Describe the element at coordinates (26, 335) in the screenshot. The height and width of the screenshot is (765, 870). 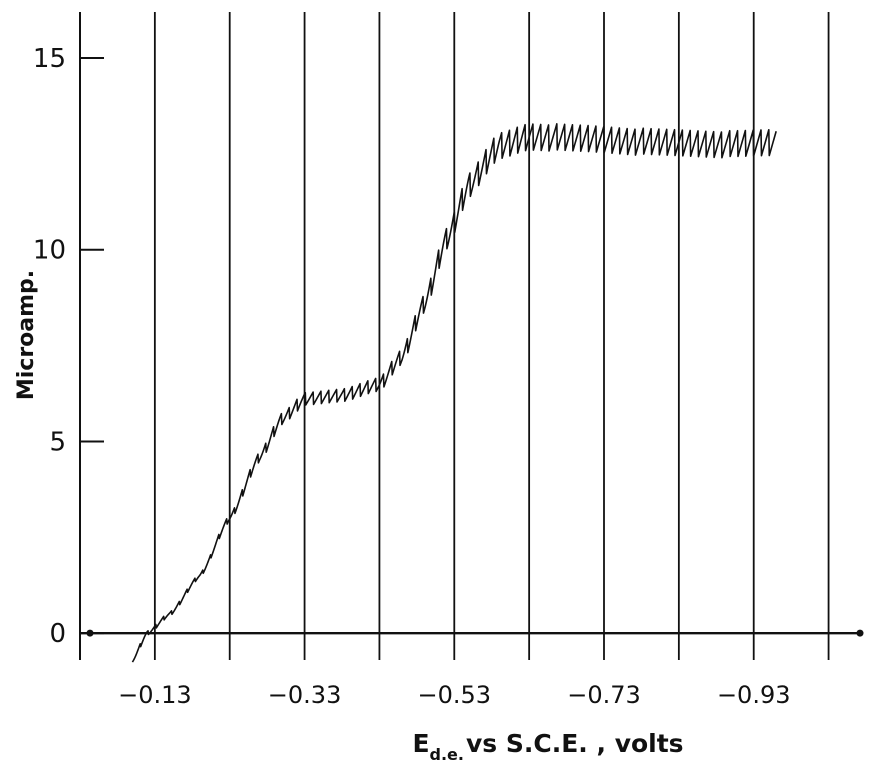
I see `y-axis-label: Microamp.` at that location.